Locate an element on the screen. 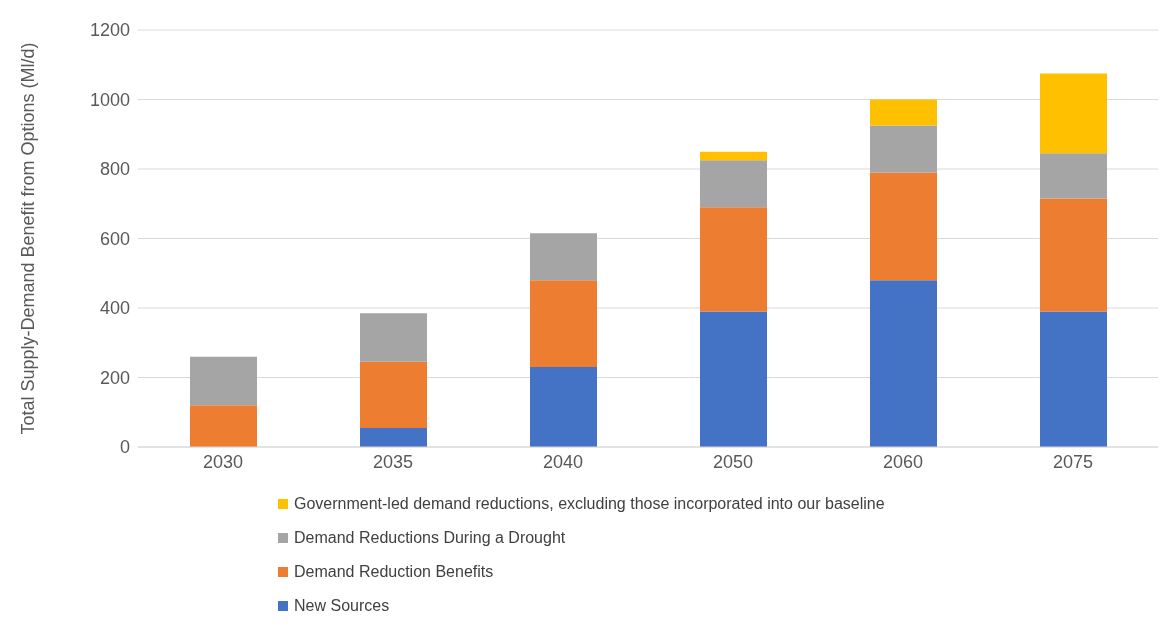 This screenshot has height=630, width=1168. y-tick-label: 1000 is located at coordinates (109, 99).